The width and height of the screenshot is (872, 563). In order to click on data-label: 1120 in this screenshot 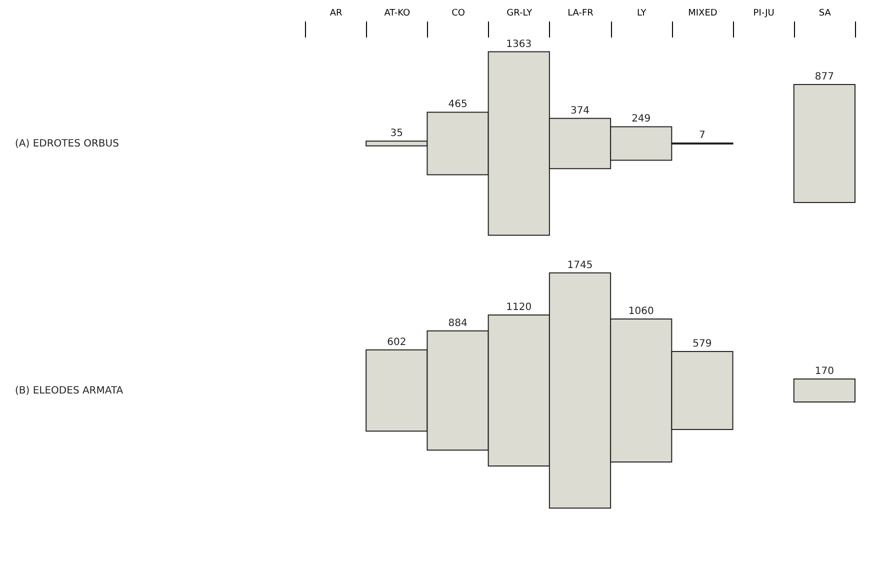, I will do `click(519, 307)`.